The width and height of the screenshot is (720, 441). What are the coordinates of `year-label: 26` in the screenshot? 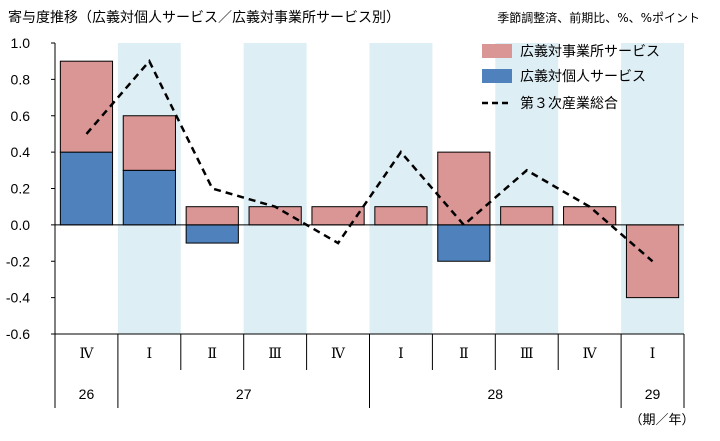 It's located at (87, 394).